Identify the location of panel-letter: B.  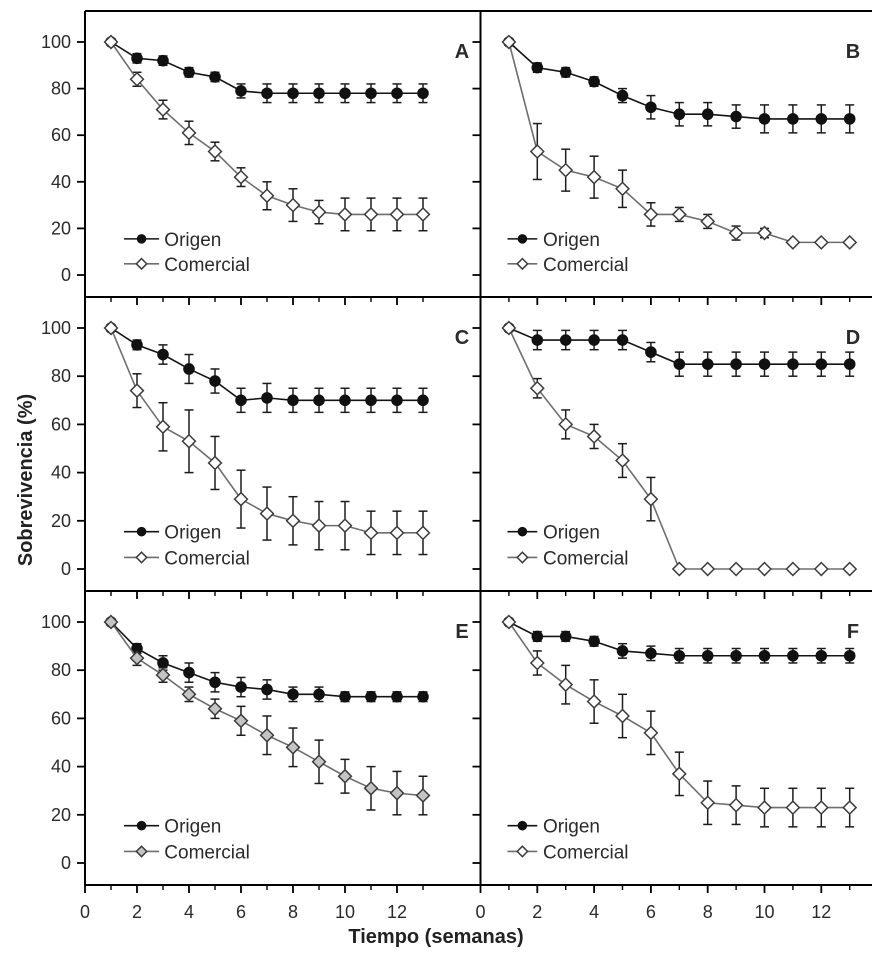
(853, 52).